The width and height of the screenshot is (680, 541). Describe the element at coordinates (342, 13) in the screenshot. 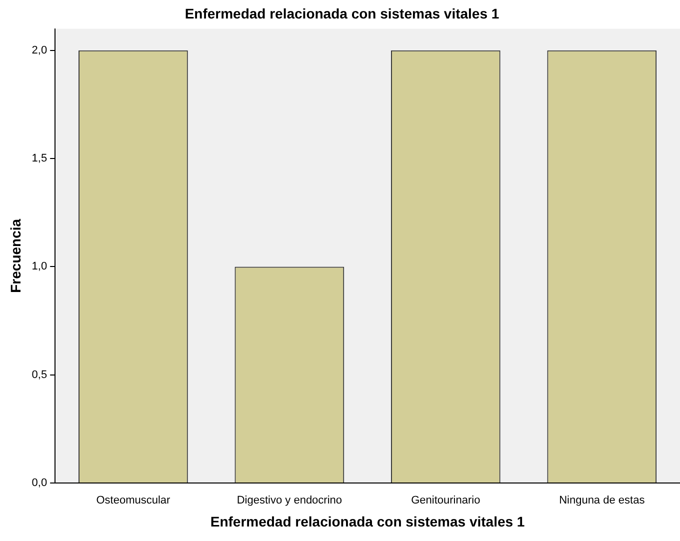

I see `chart-title: Enfermedad relacionada con sistemas vitales 1` at that location.